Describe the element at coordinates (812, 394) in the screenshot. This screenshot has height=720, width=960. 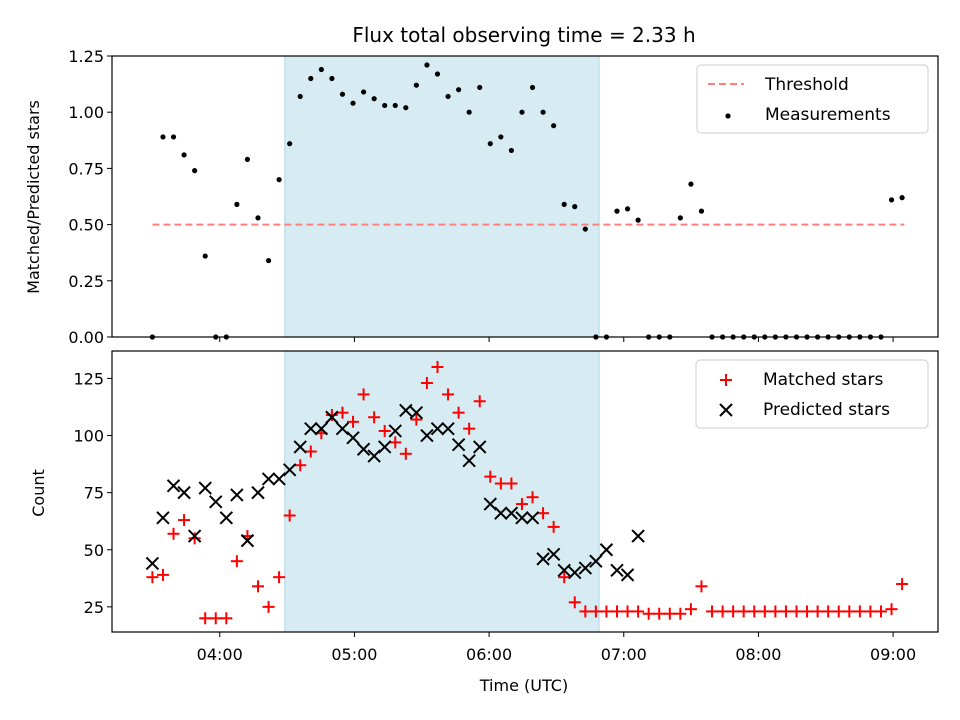
I see `bottom-legend-frame` at that location.